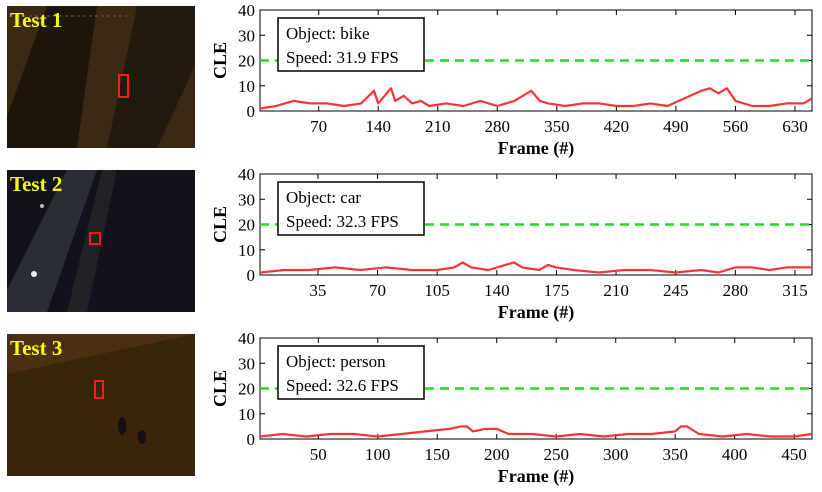 The width and height of the screenshot is (822, 492). Describe the element at coordinates (36, 348) in the screenshot. I see `test-label-3: Test 3` at that location.